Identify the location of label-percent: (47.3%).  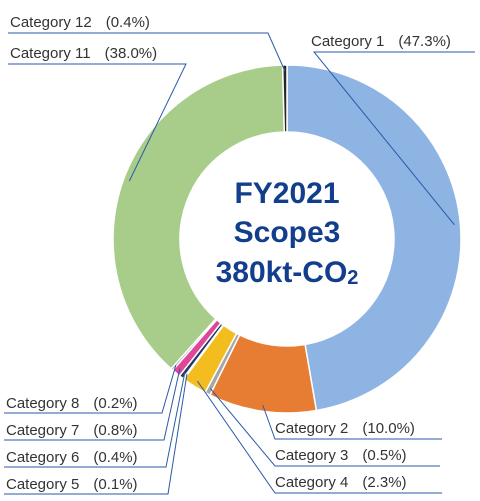
(424, 41).